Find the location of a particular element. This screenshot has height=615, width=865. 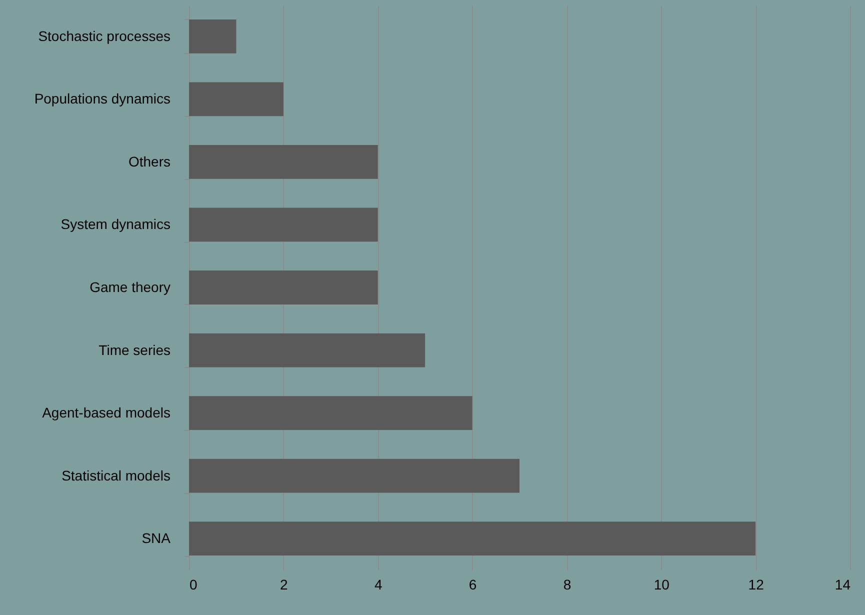

x-tick-label: 12 is located at coordinates (756, 584).